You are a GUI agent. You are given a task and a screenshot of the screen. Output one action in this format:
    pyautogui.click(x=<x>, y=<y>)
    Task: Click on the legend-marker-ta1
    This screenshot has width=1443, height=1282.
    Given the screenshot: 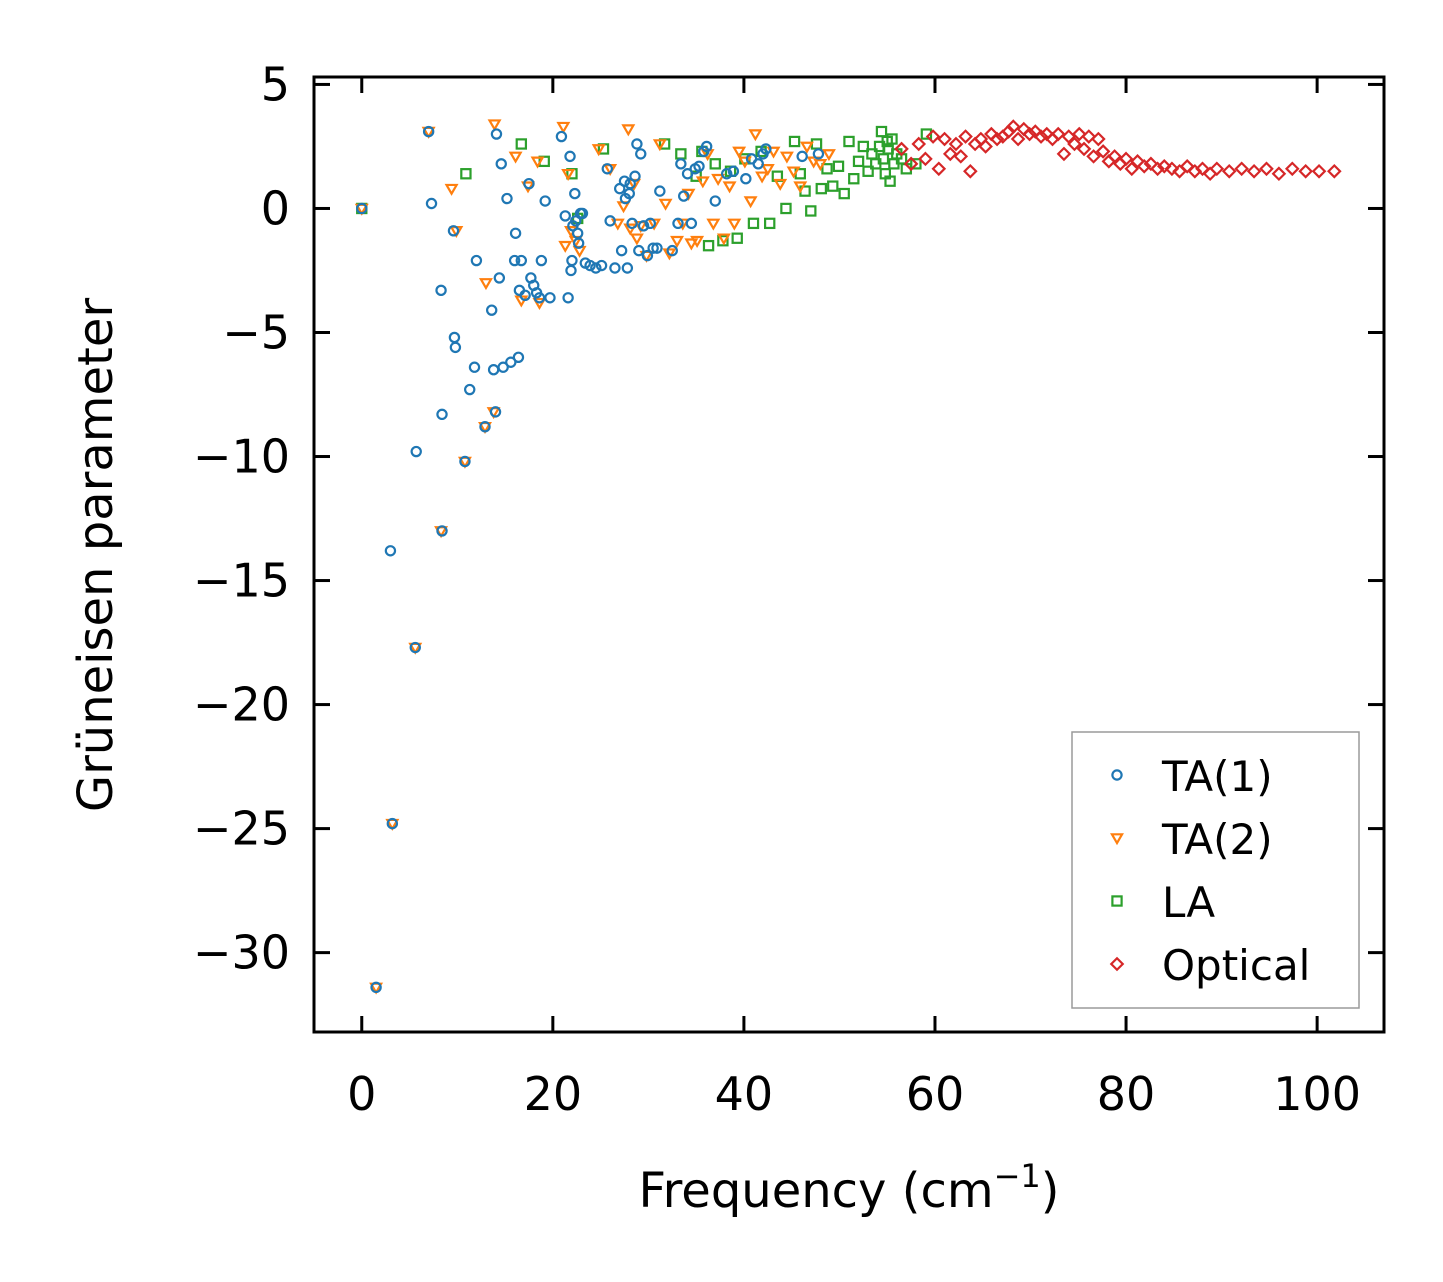 What is the action you would take?
    pyautogui.click(x=1117, y=775)
    